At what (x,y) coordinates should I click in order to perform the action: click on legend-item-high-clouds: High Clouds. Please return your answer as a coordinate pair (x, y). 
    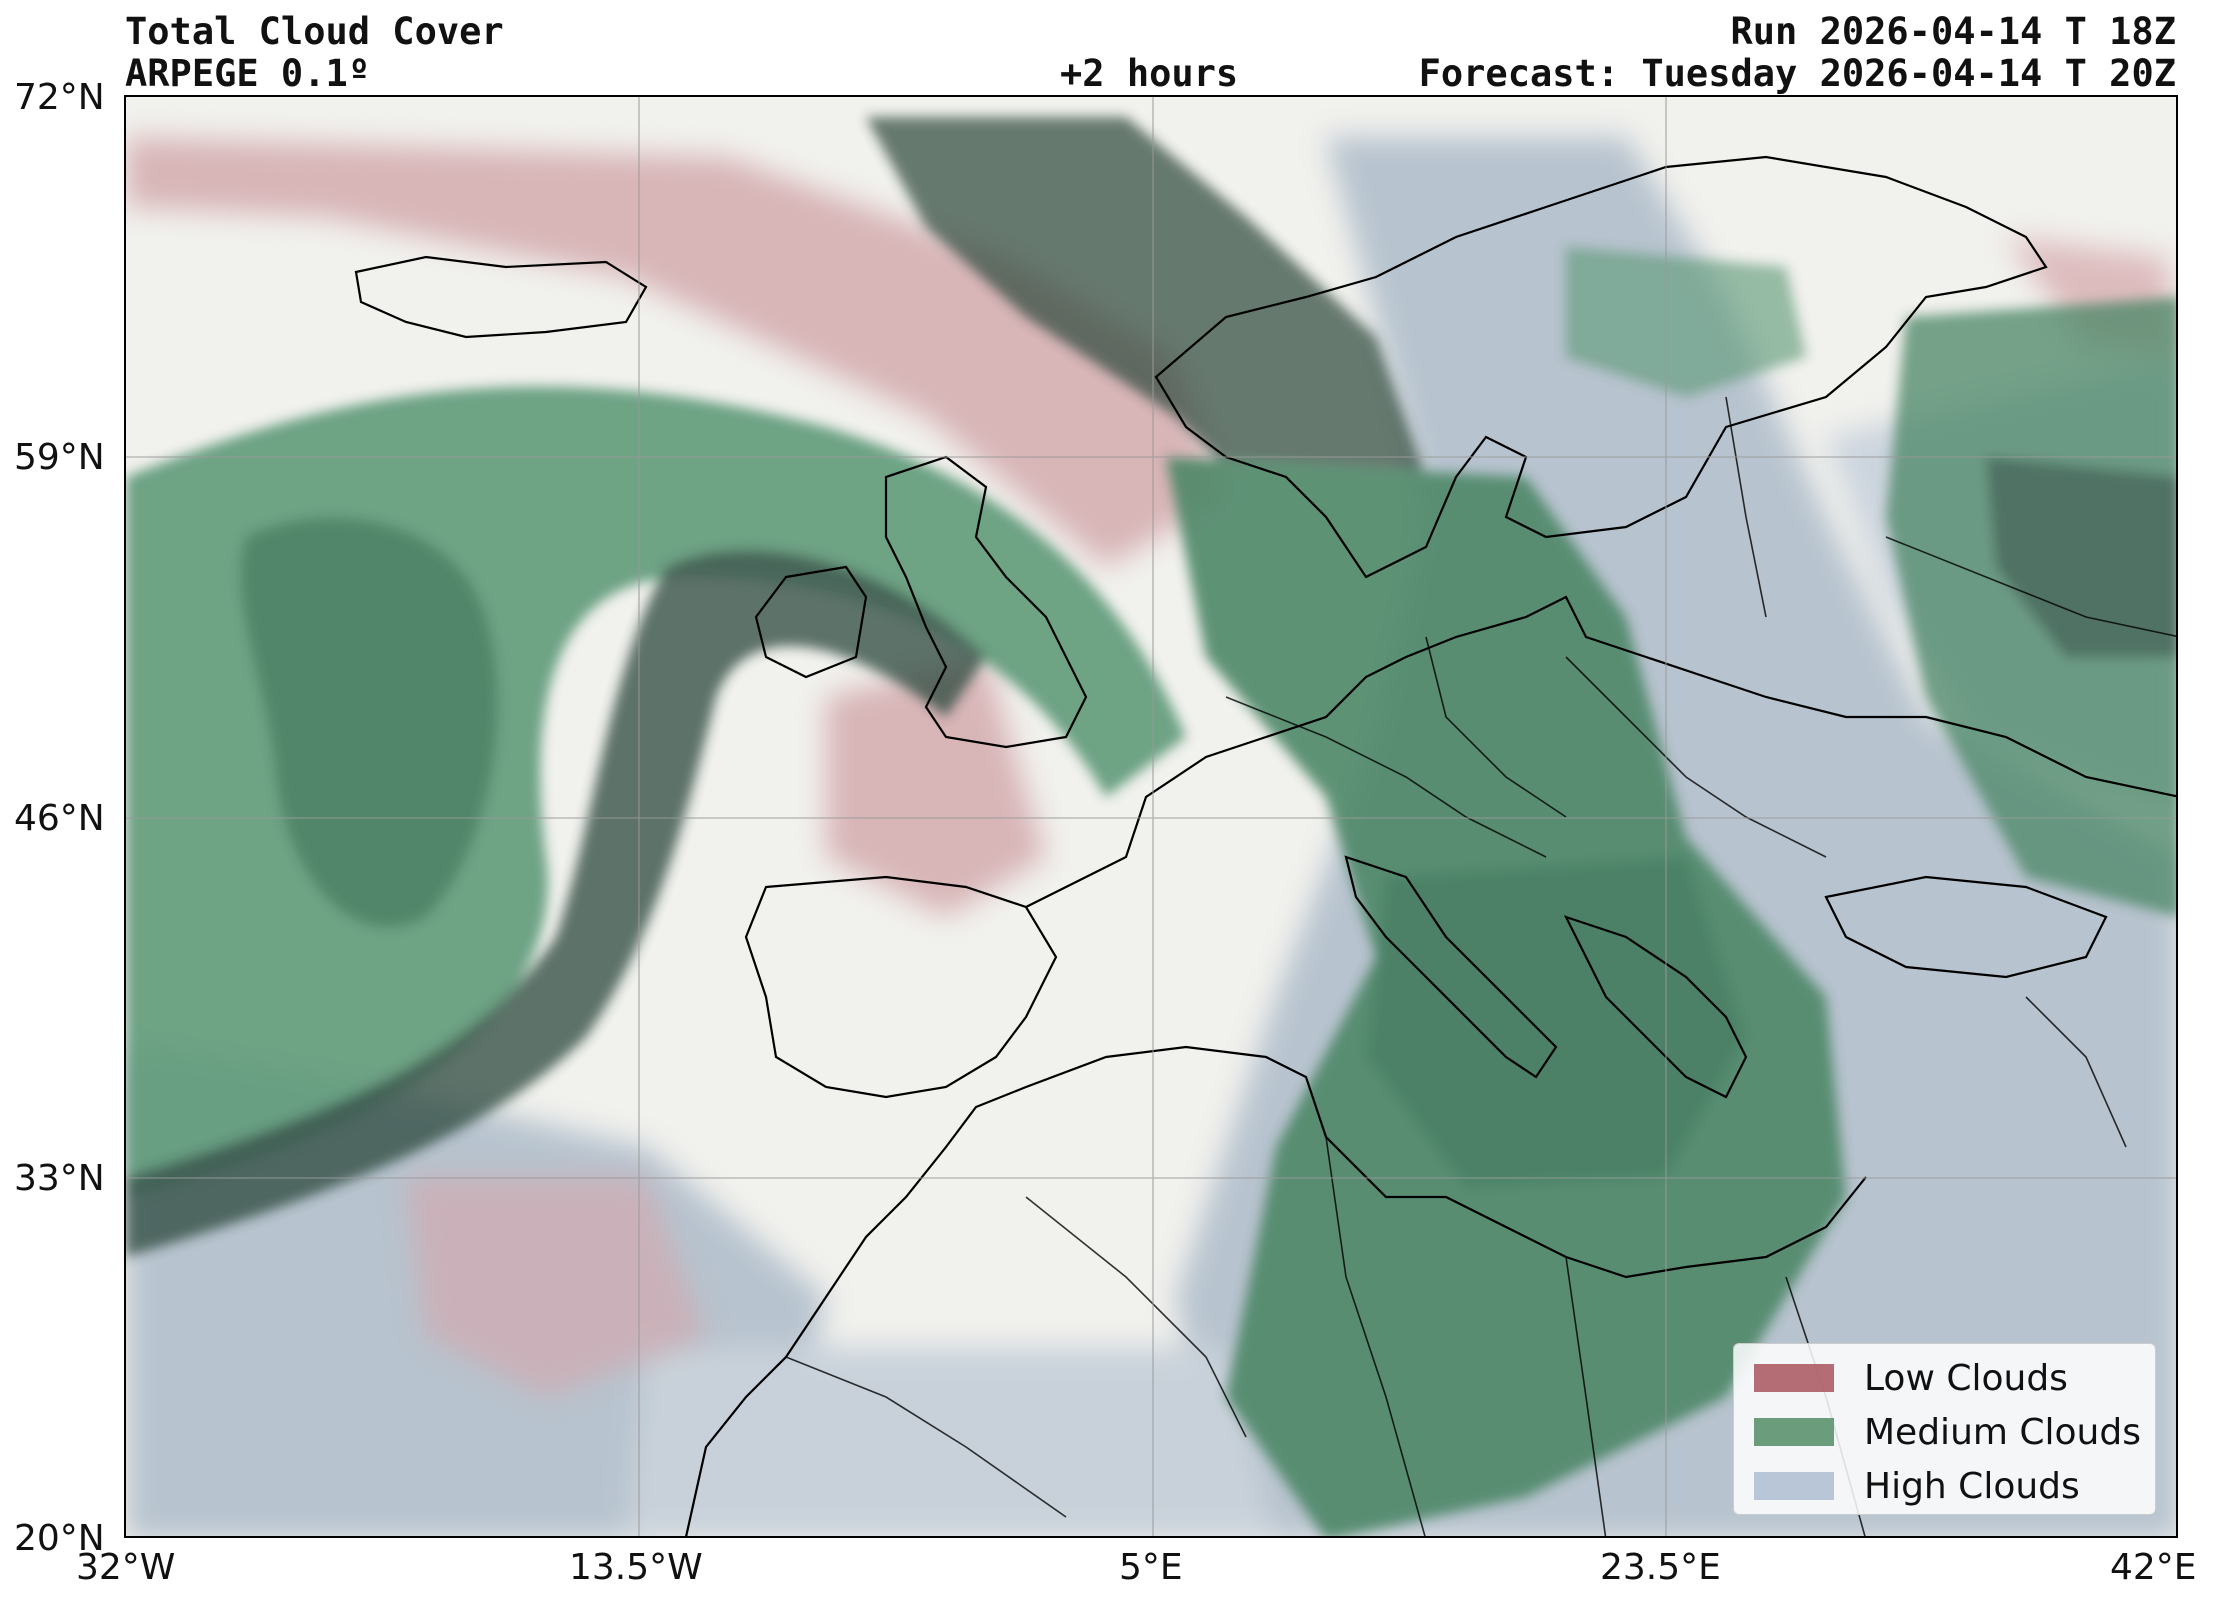
    Looking at the image, I should click on (1917, 1486).